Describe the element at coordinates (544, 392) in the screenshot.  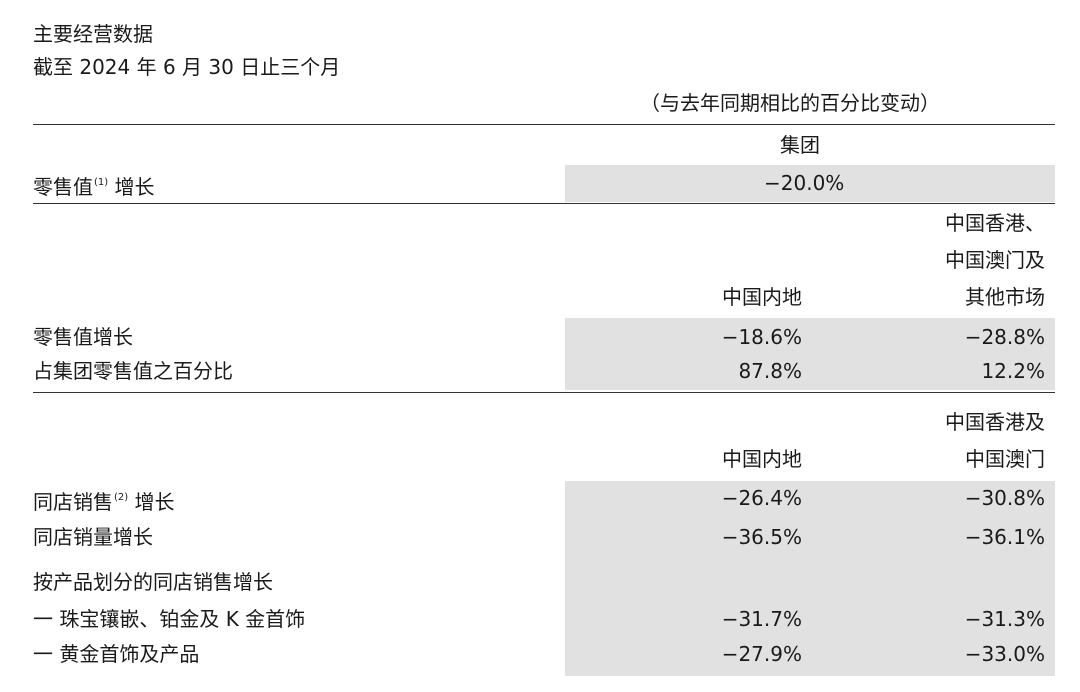
I see `section3-rule` at that location.